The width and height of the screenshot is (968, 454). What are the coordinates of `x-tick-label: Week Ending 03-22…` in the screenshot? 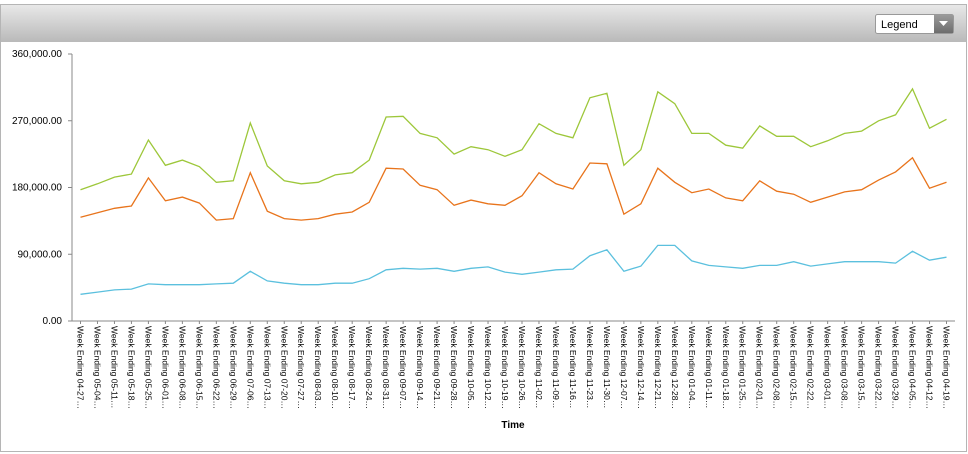 It's located at (879, 367).